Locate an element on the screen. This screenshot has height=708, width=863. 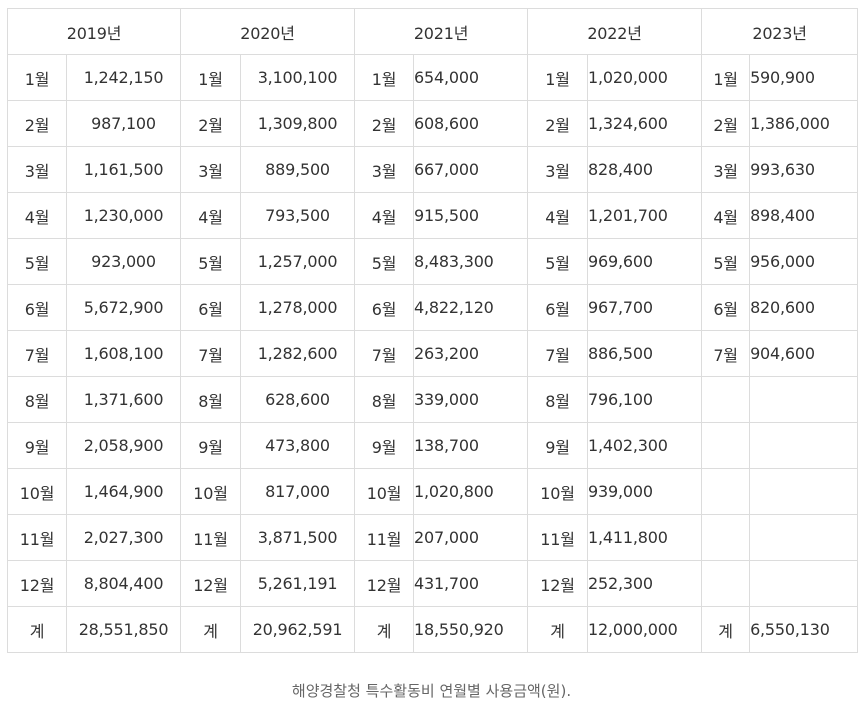
amount-cell: 817,000 is located at coordinates (298, 491).